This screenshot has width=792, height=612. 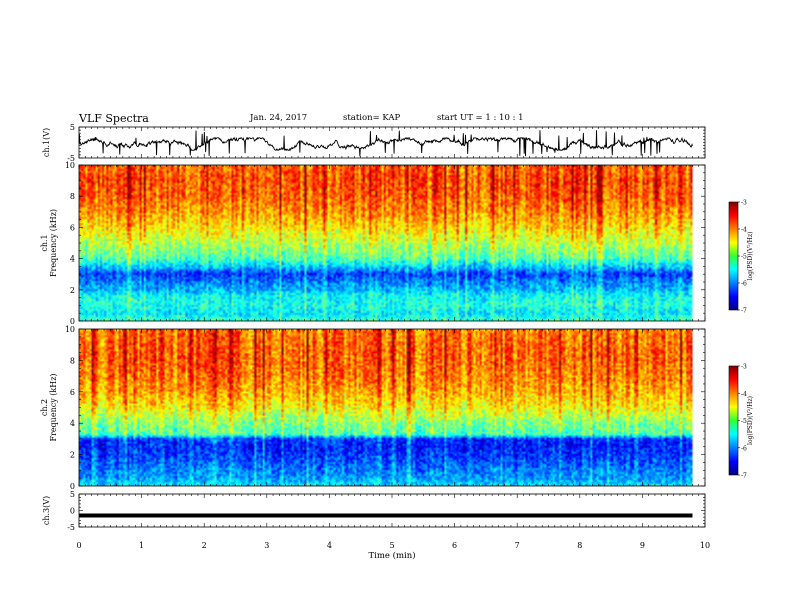 I want to click on waveform-ch1, so click(x=385, y=143).